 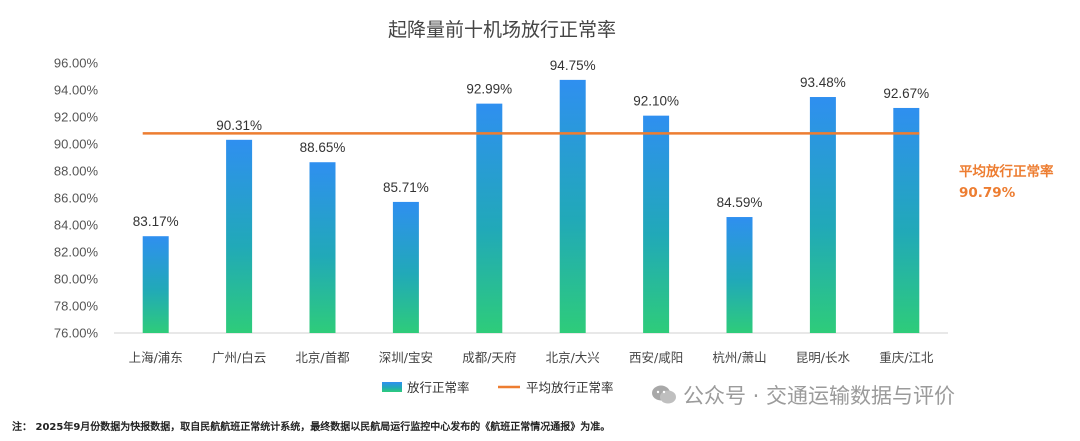 I want to click on average-label-title: 平均放行正常率, so click(x=1006, y=171).